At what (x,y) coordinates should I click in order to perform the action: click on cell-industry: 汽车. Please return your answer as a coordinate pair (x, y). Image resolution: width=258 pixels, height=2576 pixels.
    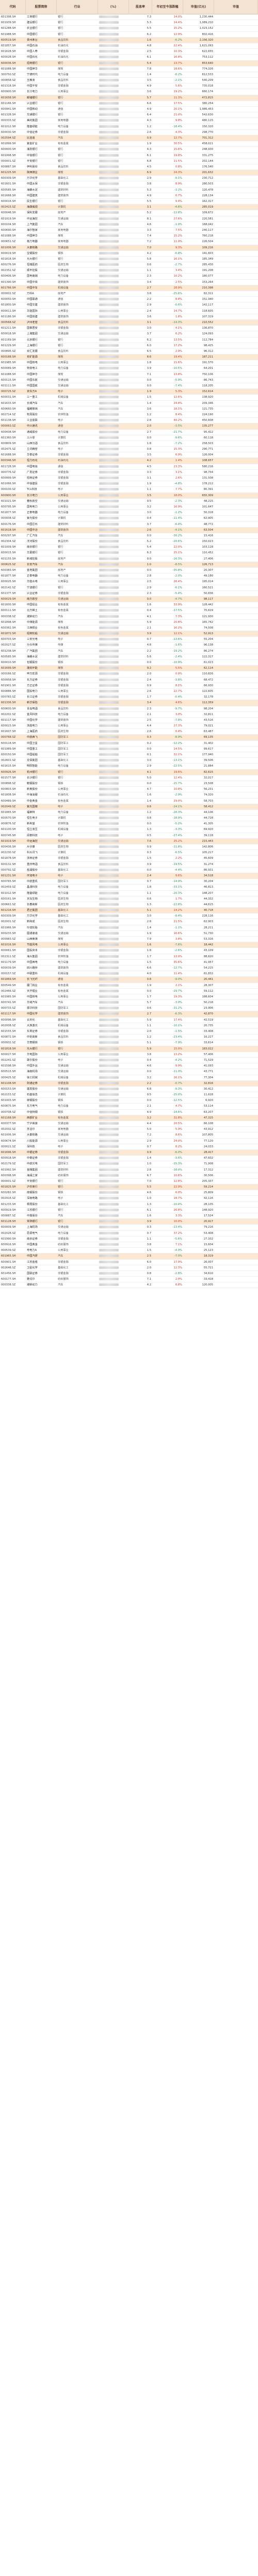
    Looking at the image, I should click on (60, 616).